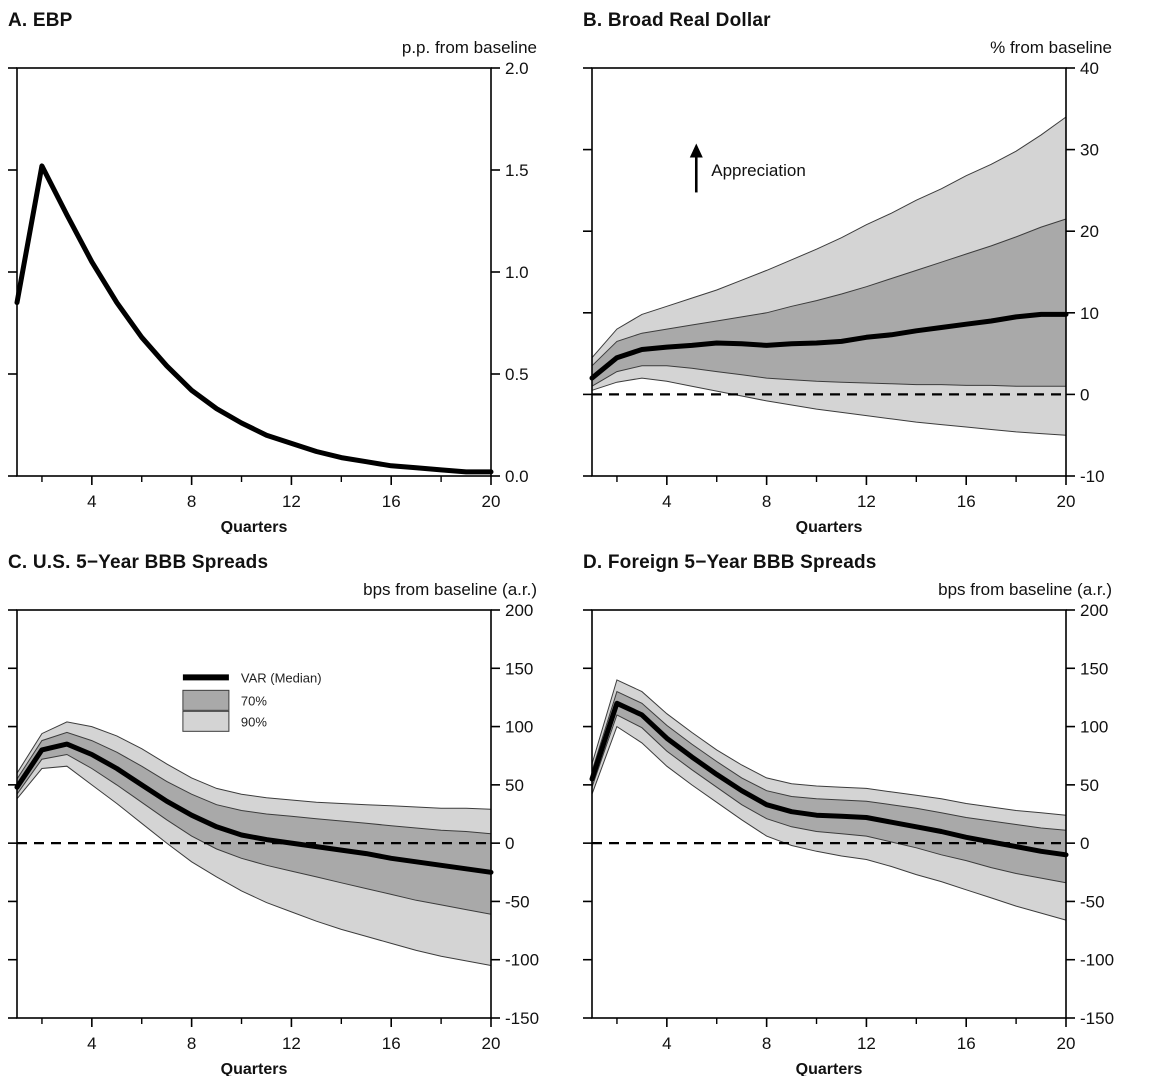 The width and height of the screenshot is (1150, 1084). I want to click on legend-70-label: 70%, so click(254, 700).